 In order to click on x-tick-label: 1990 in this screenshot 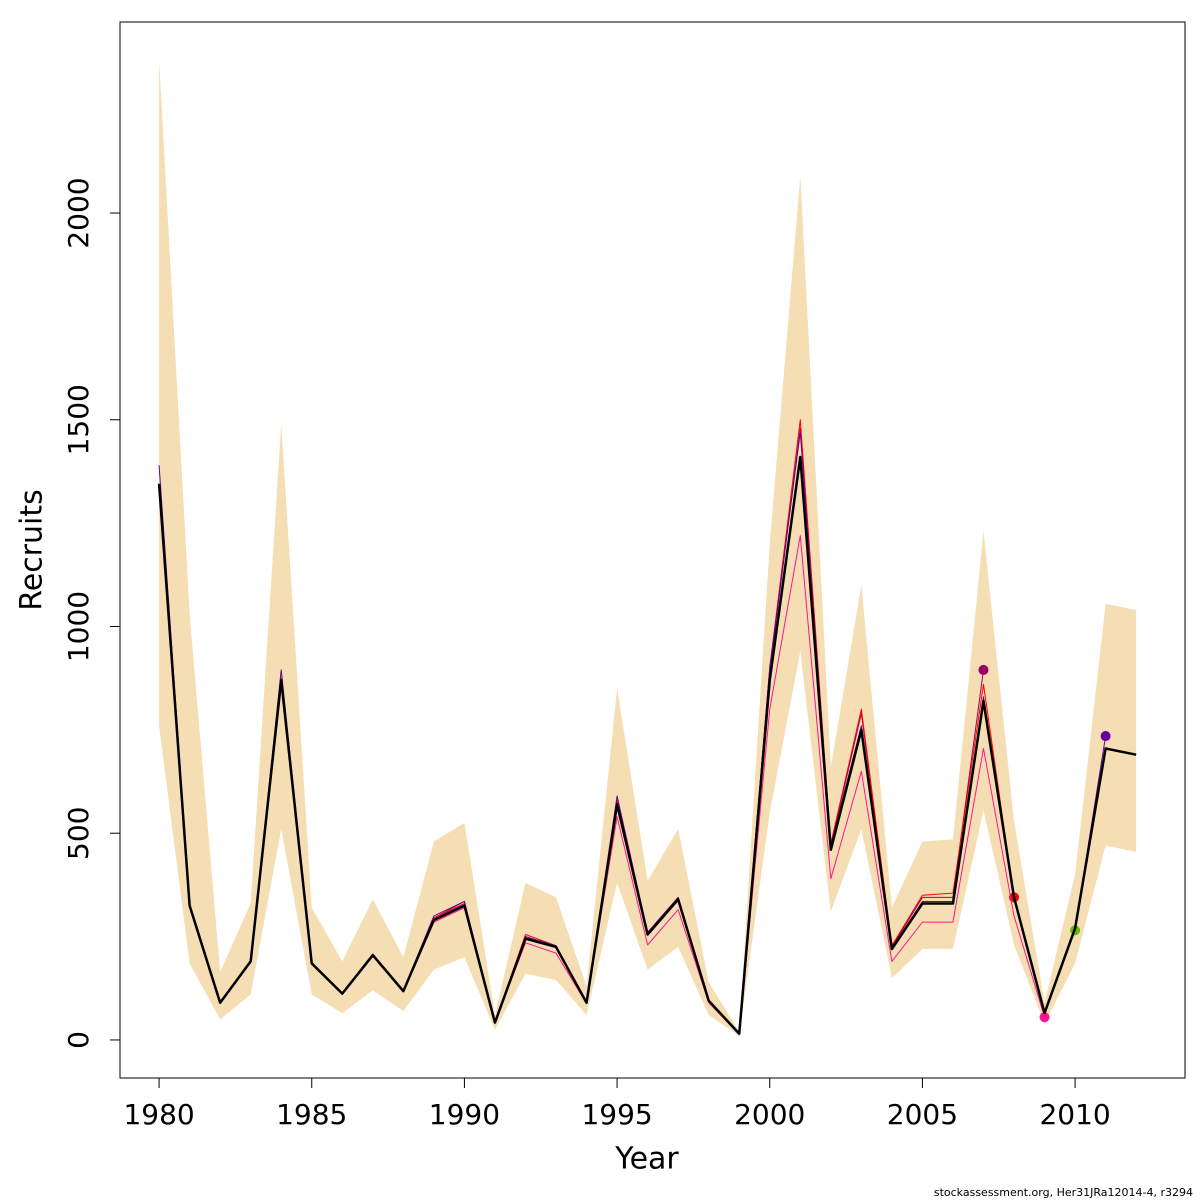, I will do `click(464, 1114)`.